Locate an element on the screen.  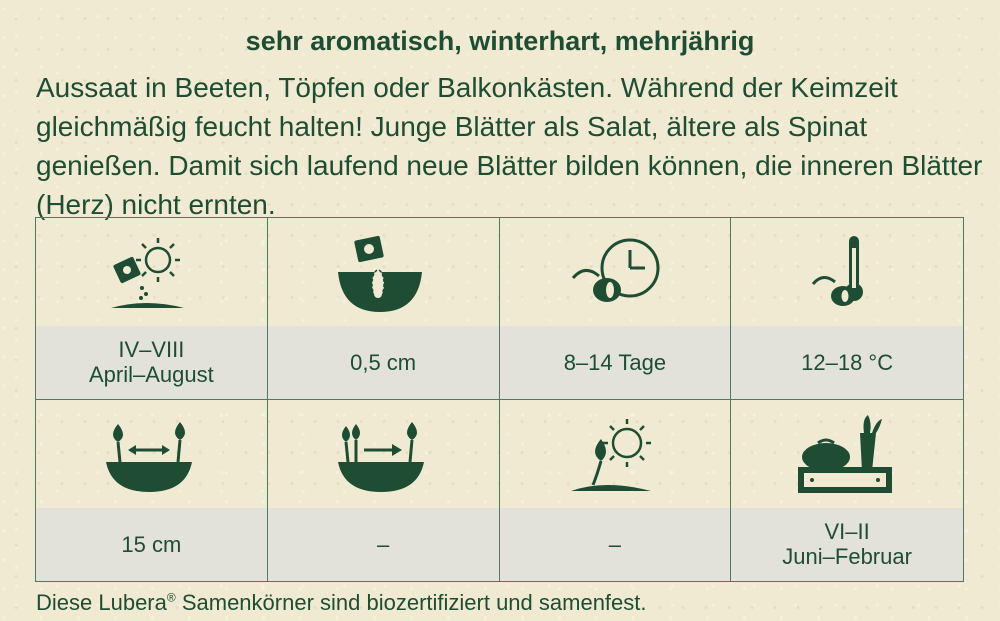
cell-label-line1: IV–VIII is located at coordinates (151, 350).